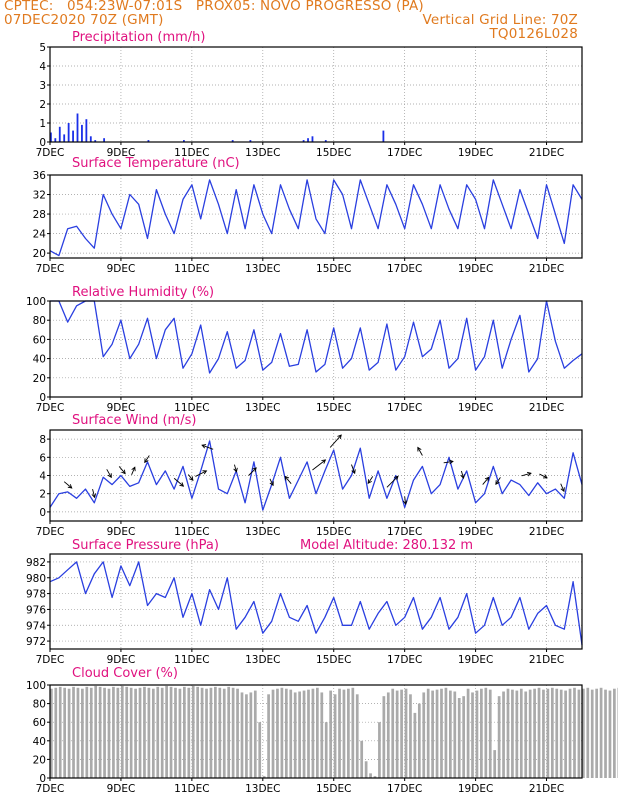 The image size is (618, 800). Describe the element at coordinates (386, 545) in the screenshot. I see `model-altitude-label: Model Altitude: 280.132 m` at that location.